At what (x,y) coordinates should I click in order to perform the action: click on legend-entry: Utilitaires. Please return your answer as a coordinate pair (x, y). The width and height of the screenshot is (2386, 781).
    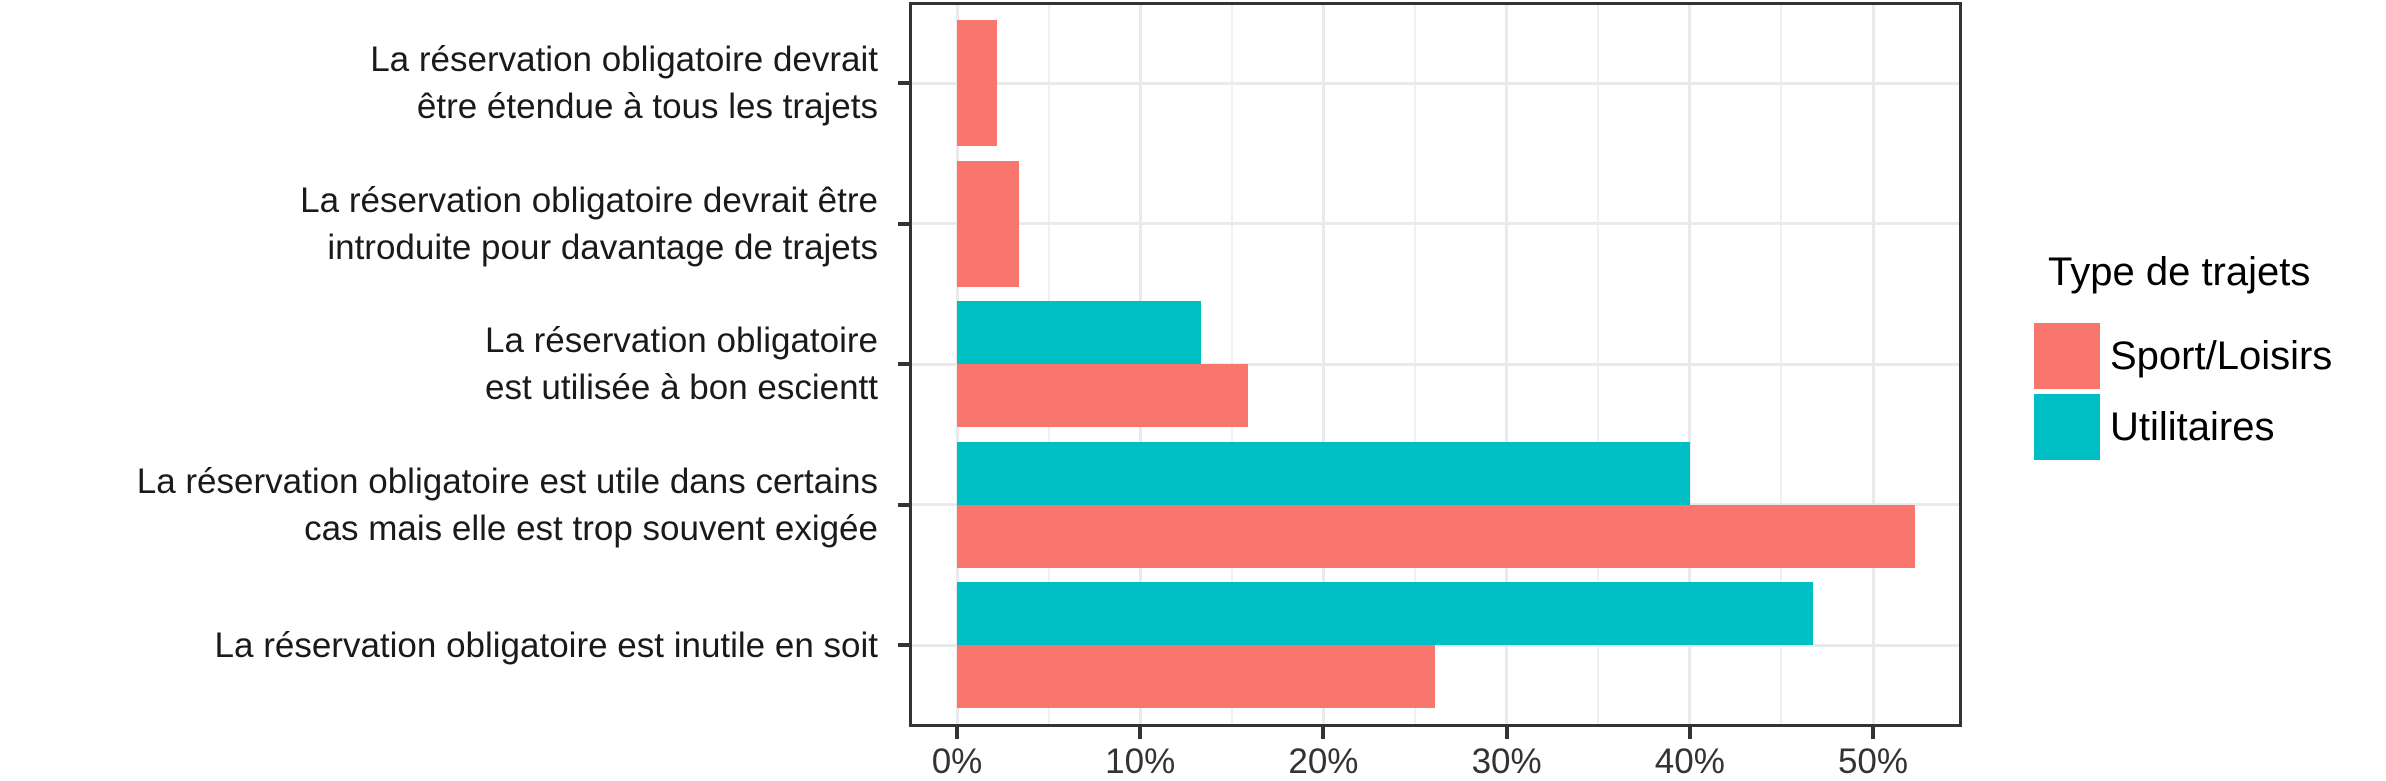
    Looking at the image, I should click on (2183, 427).